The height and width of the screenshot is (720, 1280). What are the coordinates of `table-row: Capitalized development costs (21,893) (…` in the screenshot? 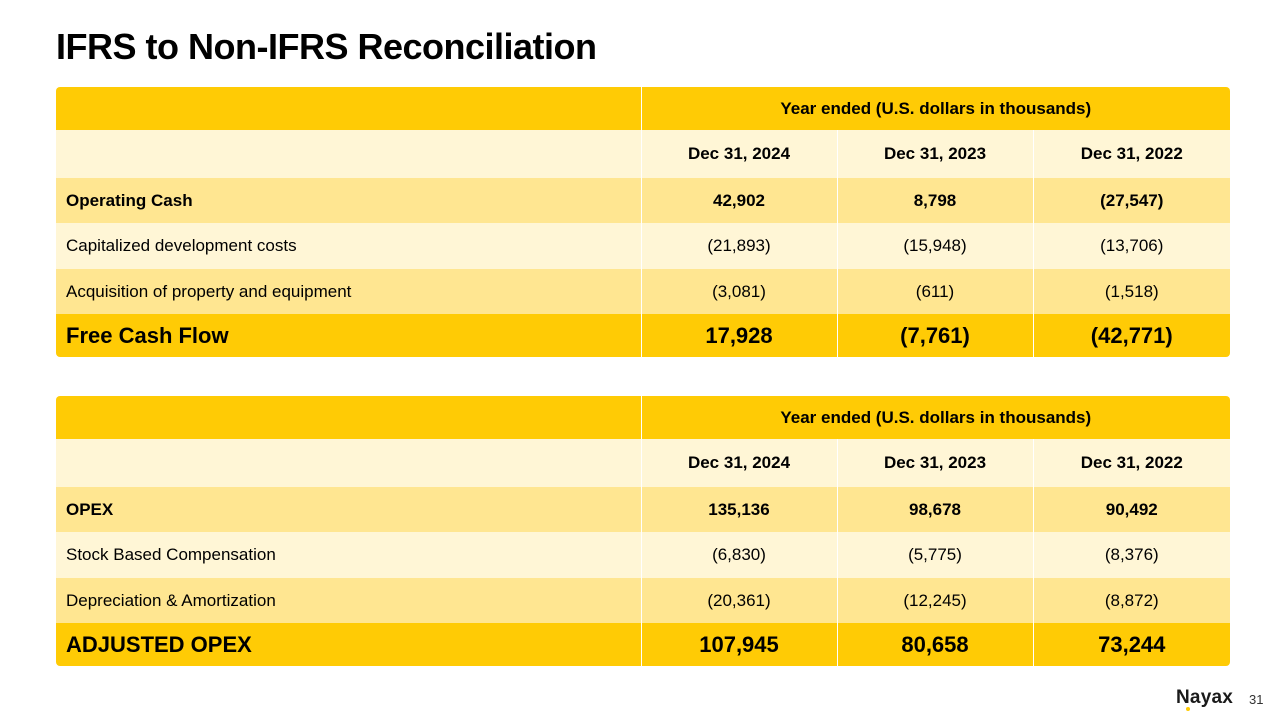 It's located at (643, 246).